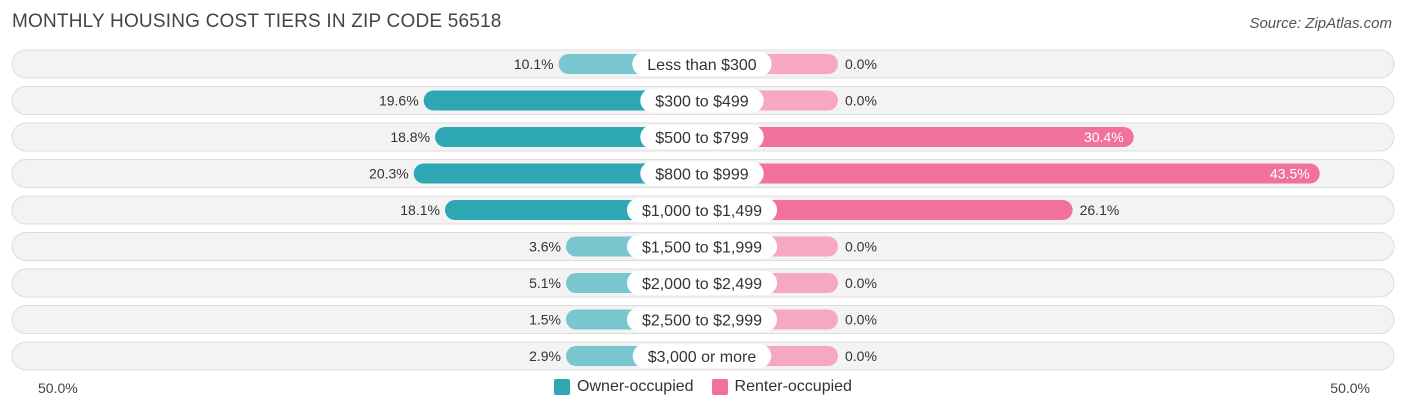 This screenshot has width=1406, height=414. What do you see at coordinates (399, 101) in the screenshot?
I see `value-label-owner: 19.6%` at bounding box center [399, 101].